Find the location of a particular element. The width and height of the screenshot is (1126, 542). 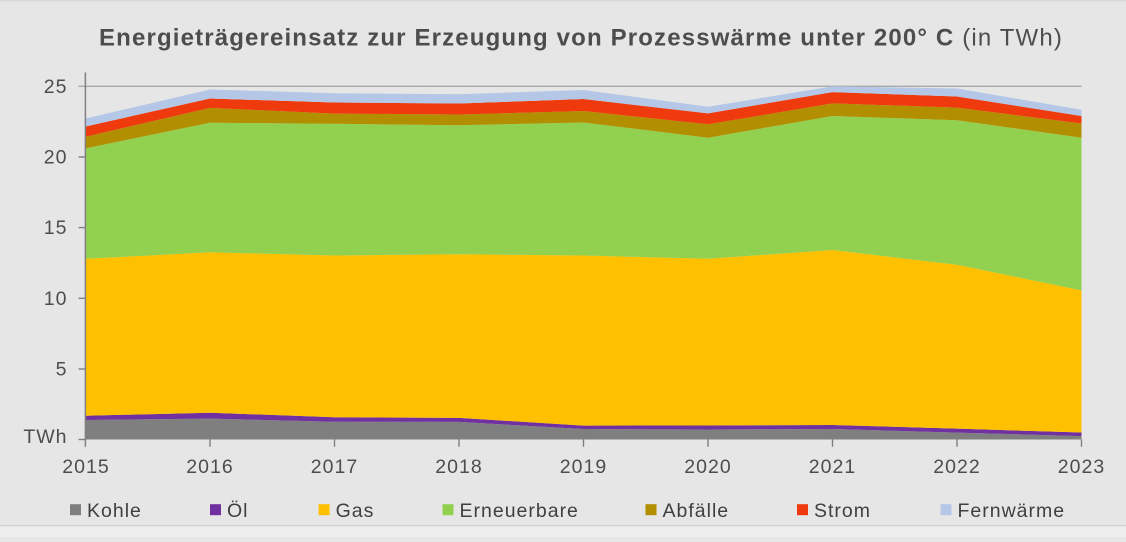

svg-text: 10 is located at coordinates (56, 299).